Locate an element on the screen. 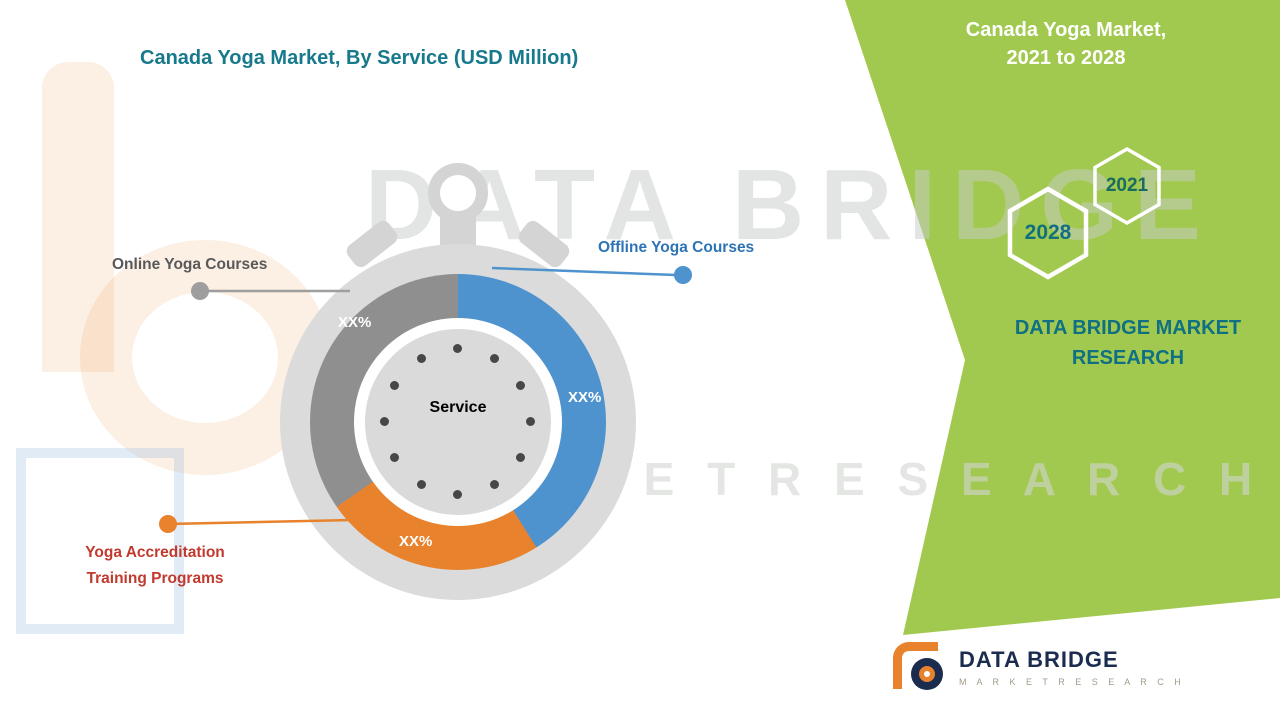 This screenshot has height=720, width=1280. logo-brand-subtitle: M A R K E T R E S E A R C H is located at coordinates (1072, 682).